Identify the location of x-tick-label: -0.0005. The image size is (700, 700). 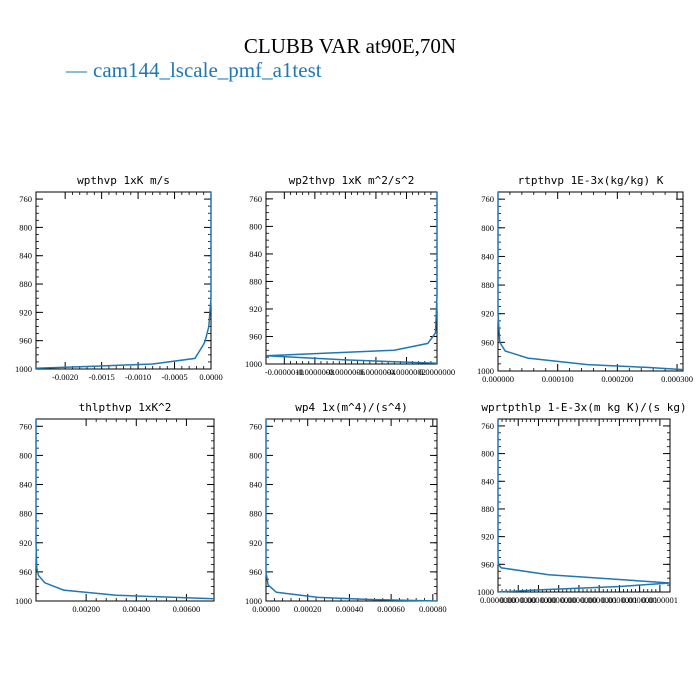
(174, 377).